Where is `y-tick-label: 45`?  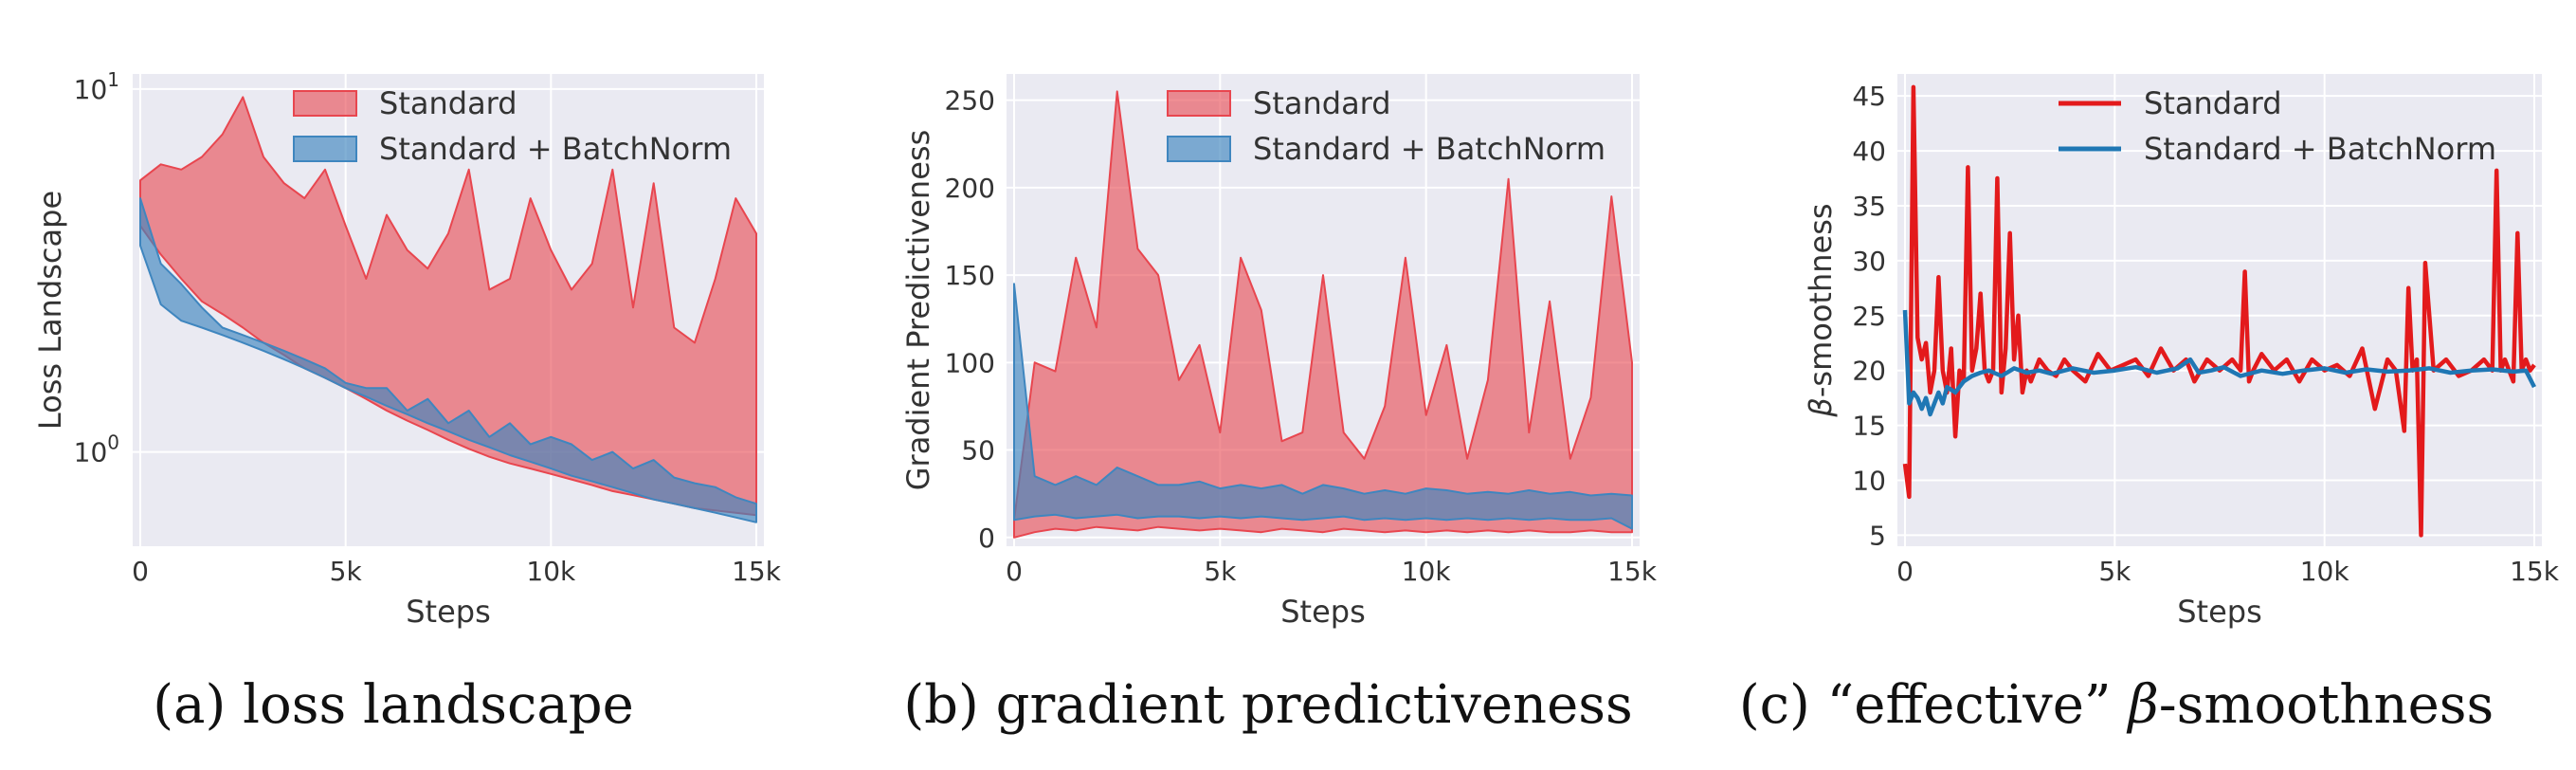 y-tick-label: 45 is located at coordinates (1869, 96).